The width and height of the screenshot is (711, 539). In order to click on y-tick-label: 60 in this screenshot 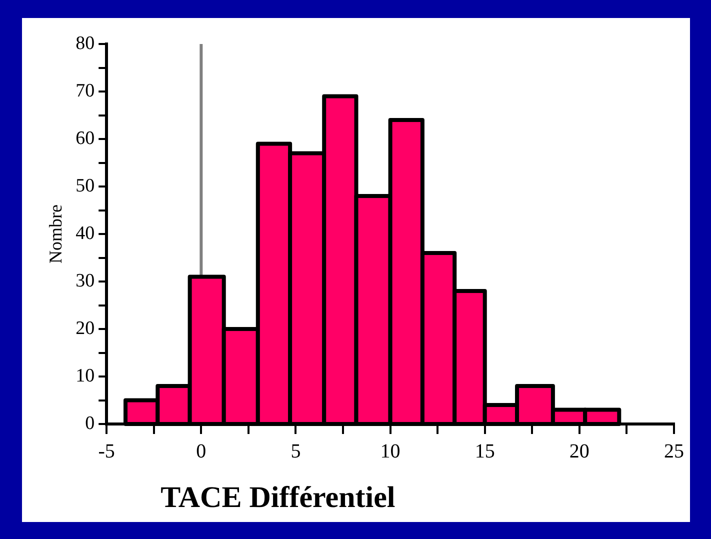, I will do `click(85, 138)`.